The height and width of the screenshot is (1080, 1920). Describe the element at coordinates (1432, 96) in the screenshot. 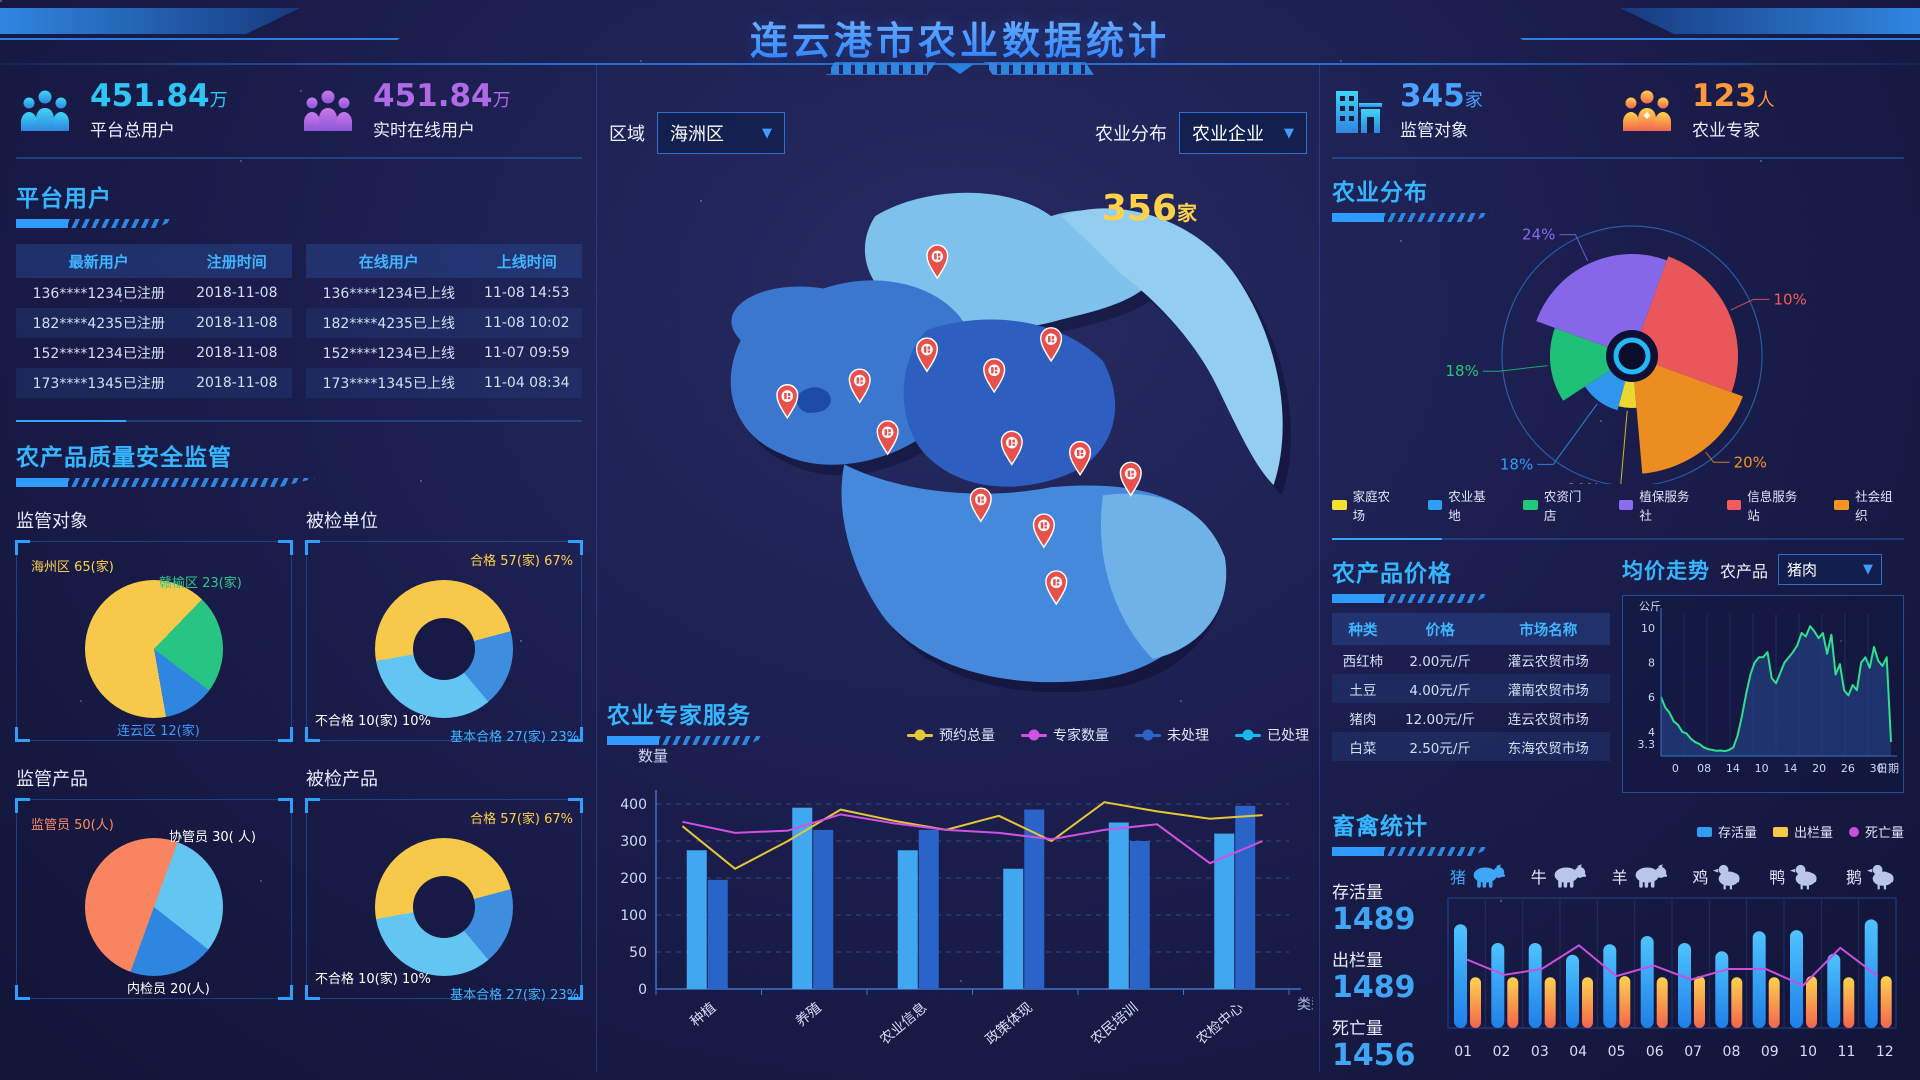

I see `stat-value: 345` at that location.